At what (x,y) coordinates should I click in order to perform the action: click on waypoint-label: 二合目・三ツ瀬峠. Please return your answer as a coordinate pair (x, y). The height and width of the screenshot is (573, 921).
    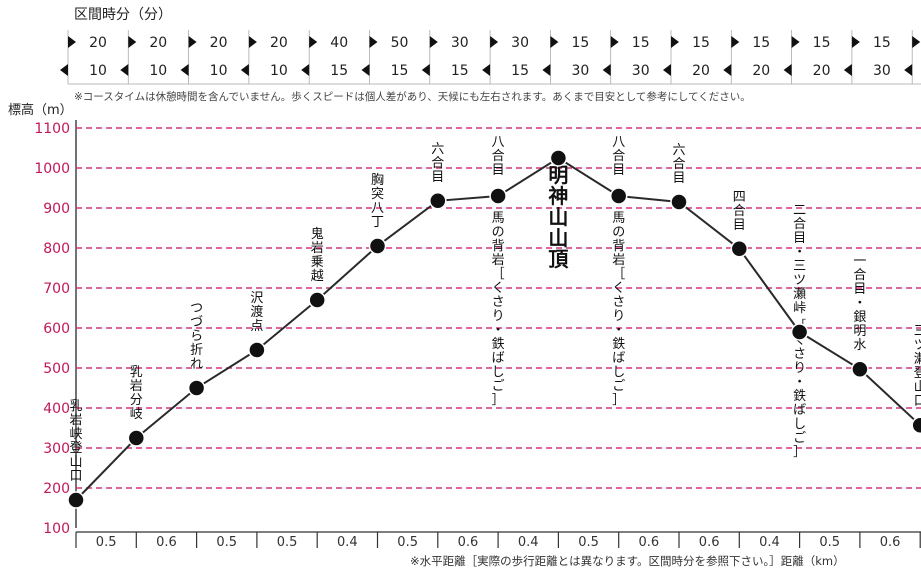
    Looking at the image, I should click on (799, 259).